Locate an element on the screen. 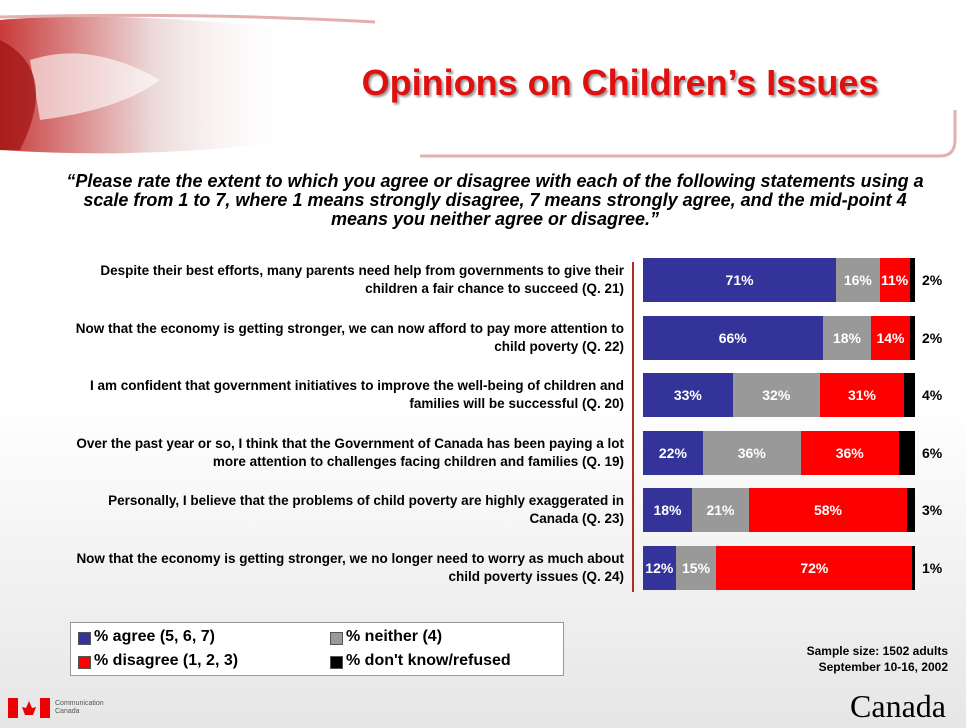 This screenshot has width=966, height=728. legend-label: % agree (5, 6, 7) is located at coordinates (154, 636).